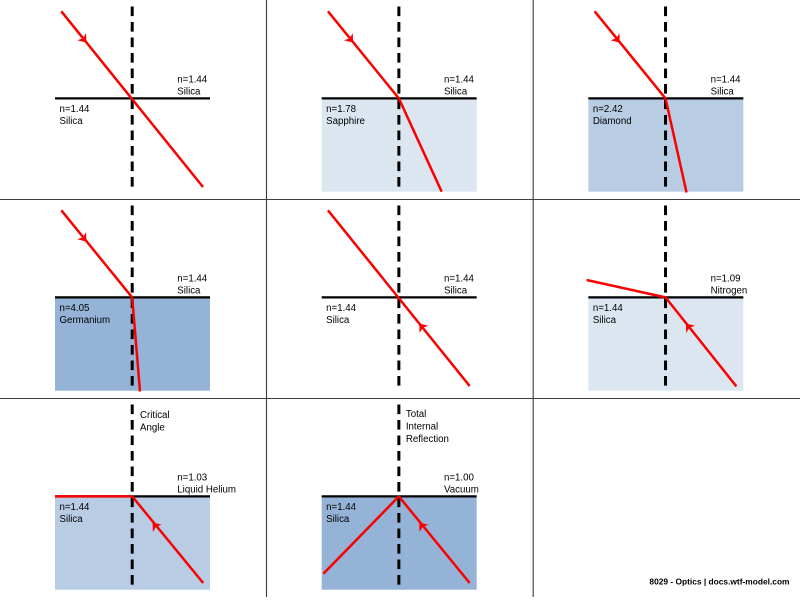  What do you see at coordinates (345, 121) in the screenshot?
I see `svg-text: Sapphire` at bounding box center [345, 121].